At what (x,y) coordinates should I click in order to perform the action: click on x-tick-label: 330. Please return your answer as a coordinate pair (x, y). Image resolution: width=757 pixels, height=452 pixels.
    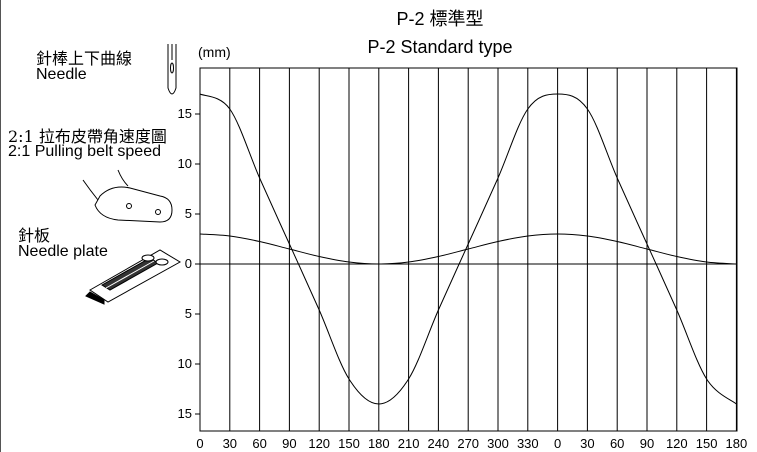
    Looking at the image, I should click on (528, 443).